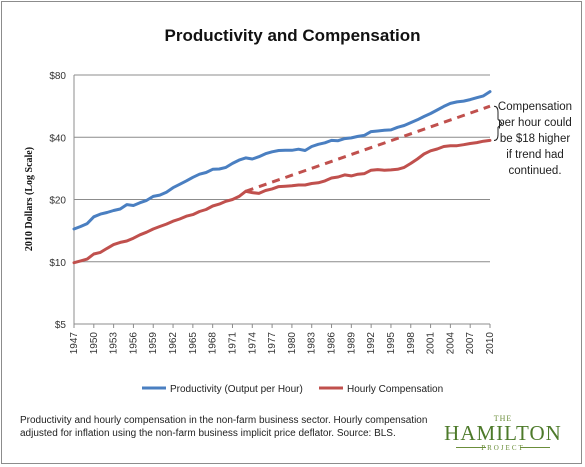 This screenshot has height=467, width=585. Describe the element at coordinates (94, 343) in the screenshot. I see `x-tick-label: 1950` at that location.